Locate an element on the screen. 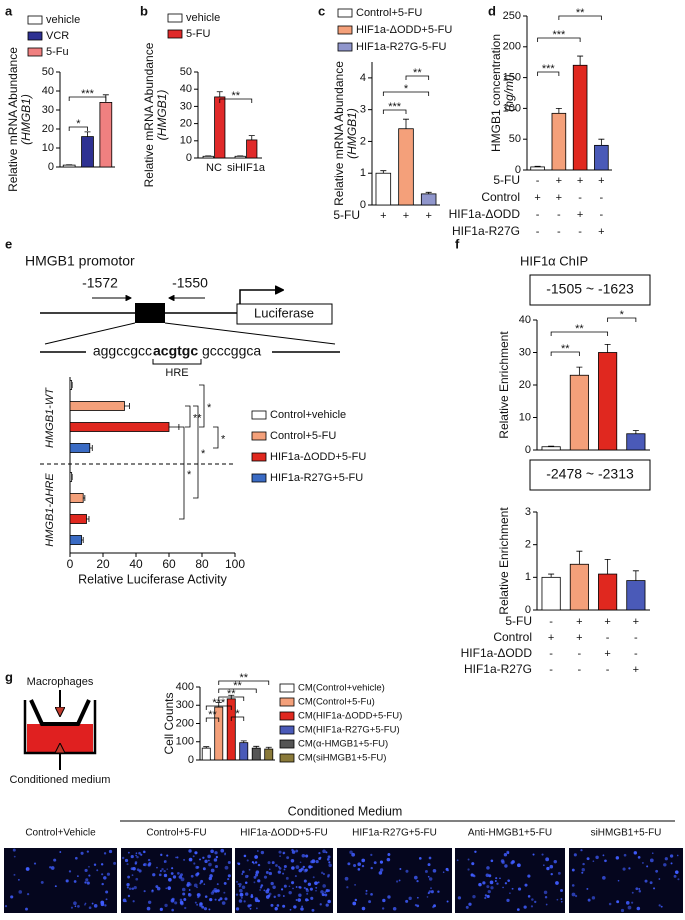 The width and height of the screenshot is (685, 920). x-tick-label: 80 is located at coordinates (202, 564).